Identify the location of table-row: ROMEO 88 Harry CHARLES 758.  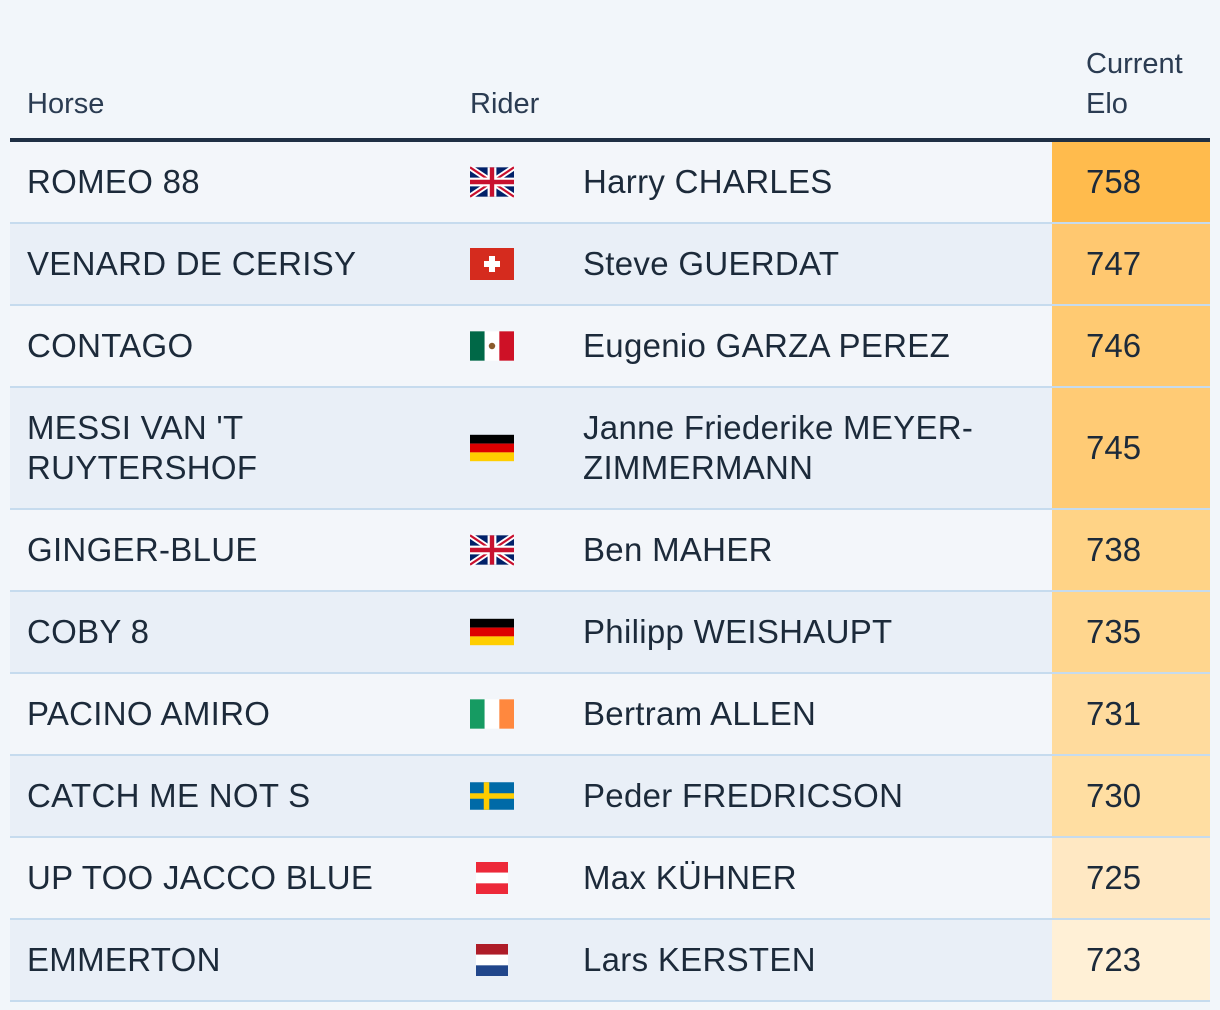
(610, 183).